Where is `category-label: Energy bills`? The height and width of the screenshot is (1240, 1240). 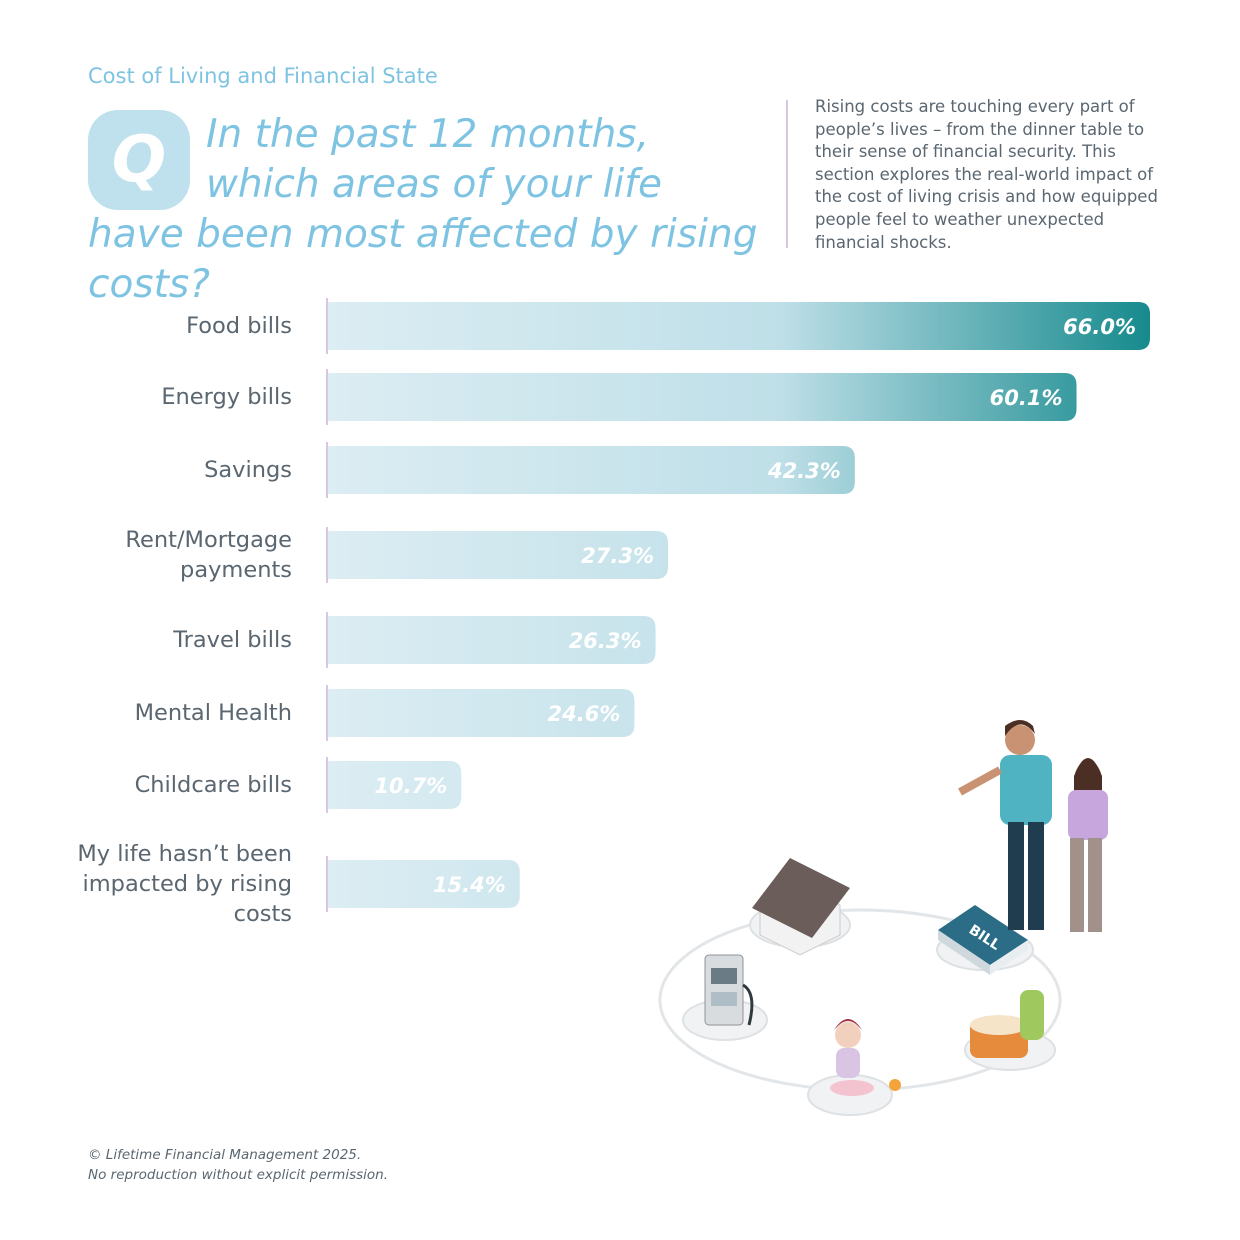 category-label: Energy bills is located at coordinates (226, 397).